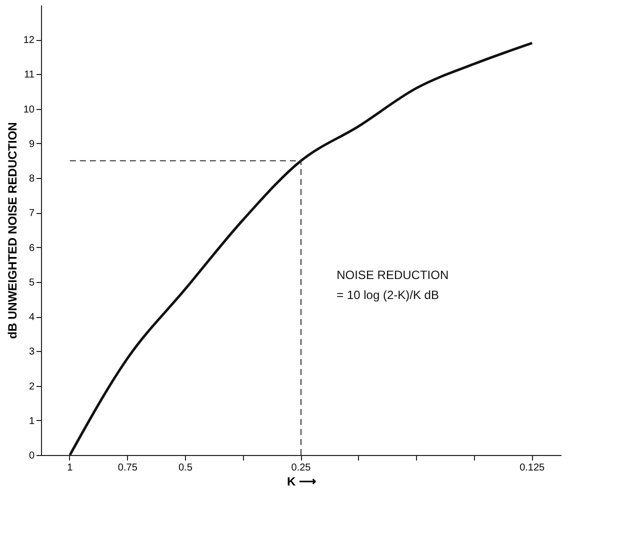 This screenshot has width=638, height=558. What do you see at coordinates (301, 468) in the screenshot?
I see `x-tick-label: 0.25` at bounding box center [301, 468].